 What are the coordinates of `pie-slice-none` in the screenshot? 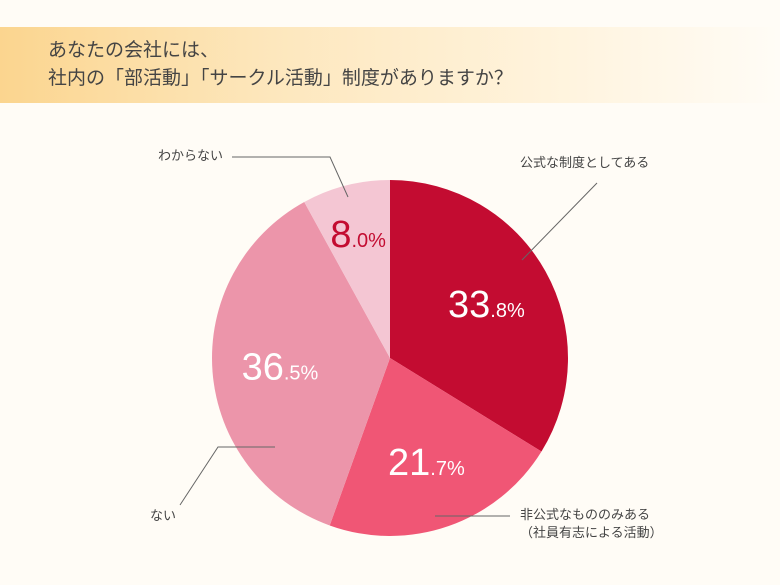 It's located at (300, 364).